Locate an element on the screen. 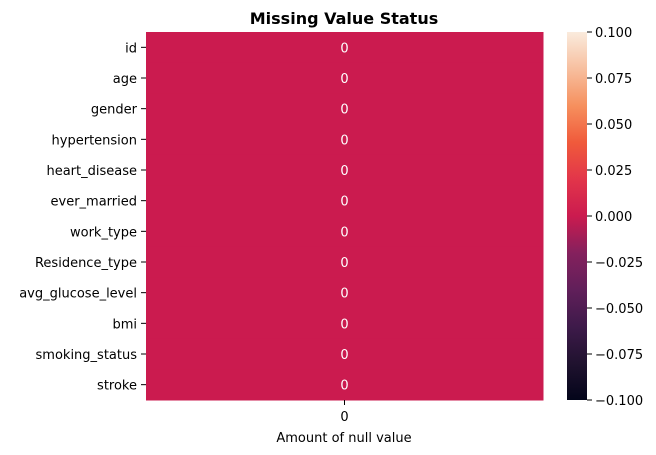 The image size is (656, 455). y-tick-label: id is located at coordinates (131, 48).